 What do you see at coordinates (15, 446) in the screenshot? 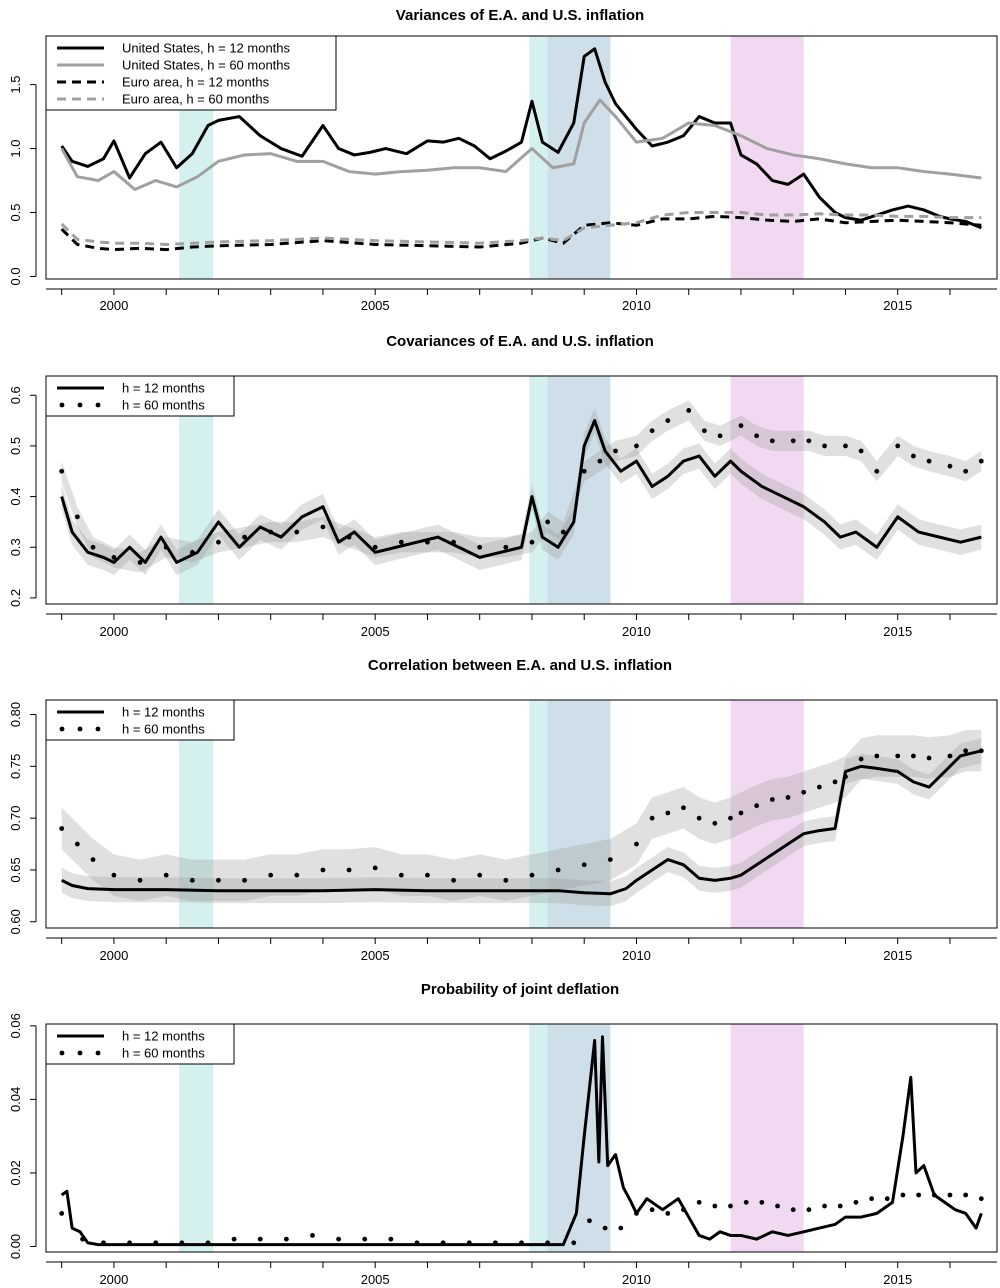
I see `y-tick-label: 0.5` at bounding box center [15, 446].